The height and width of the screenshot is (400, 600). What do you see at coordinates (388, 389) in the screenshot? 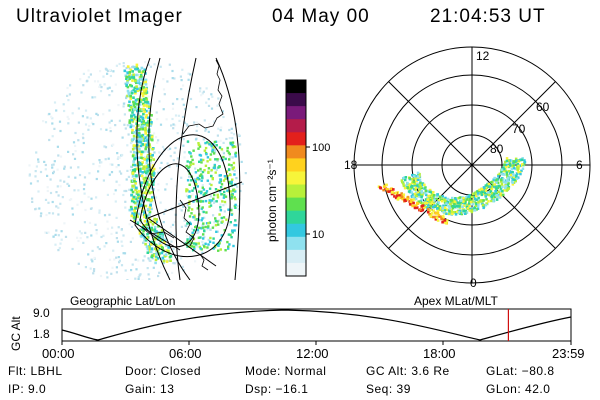
I see `seq-readout: Seq: 39` at bounding box center [388, 389].